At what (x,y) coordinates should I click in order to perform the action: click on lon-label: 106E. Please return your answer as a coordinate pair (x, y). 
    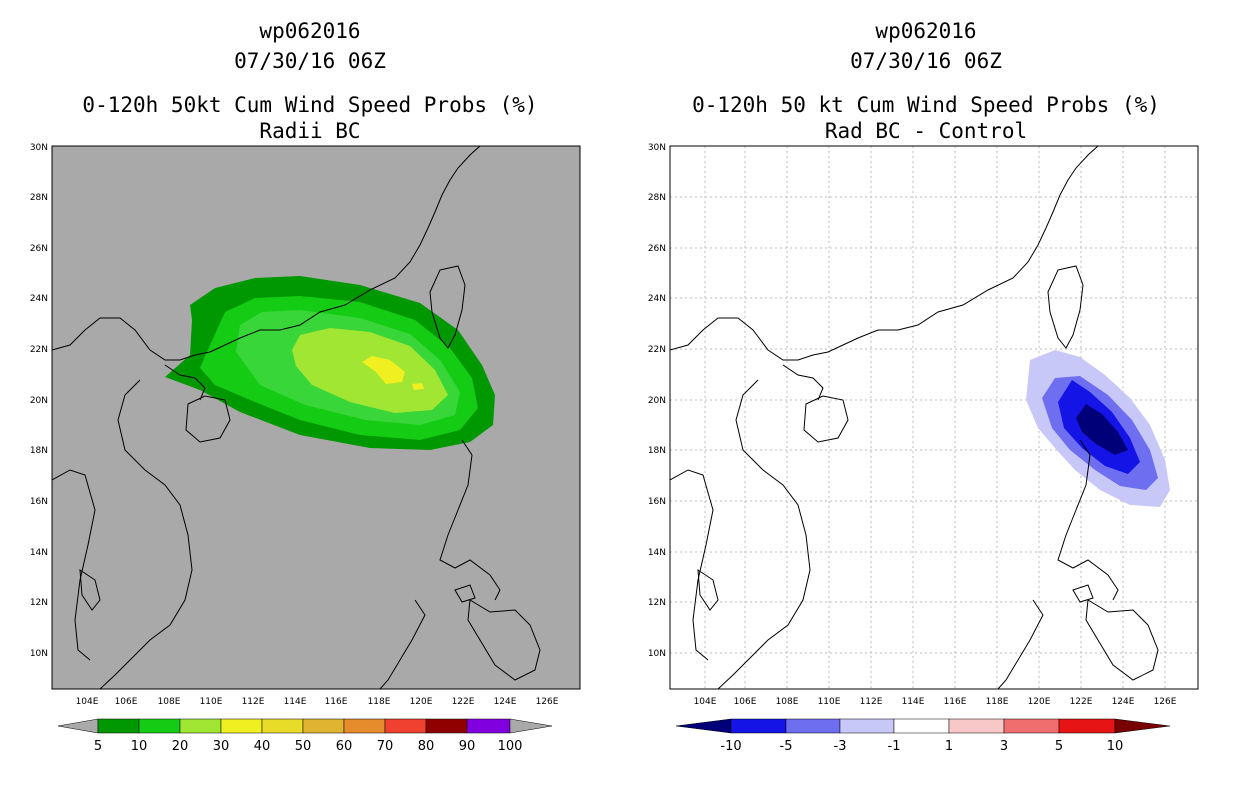
    Looking at the image, I should click on (126, 702).